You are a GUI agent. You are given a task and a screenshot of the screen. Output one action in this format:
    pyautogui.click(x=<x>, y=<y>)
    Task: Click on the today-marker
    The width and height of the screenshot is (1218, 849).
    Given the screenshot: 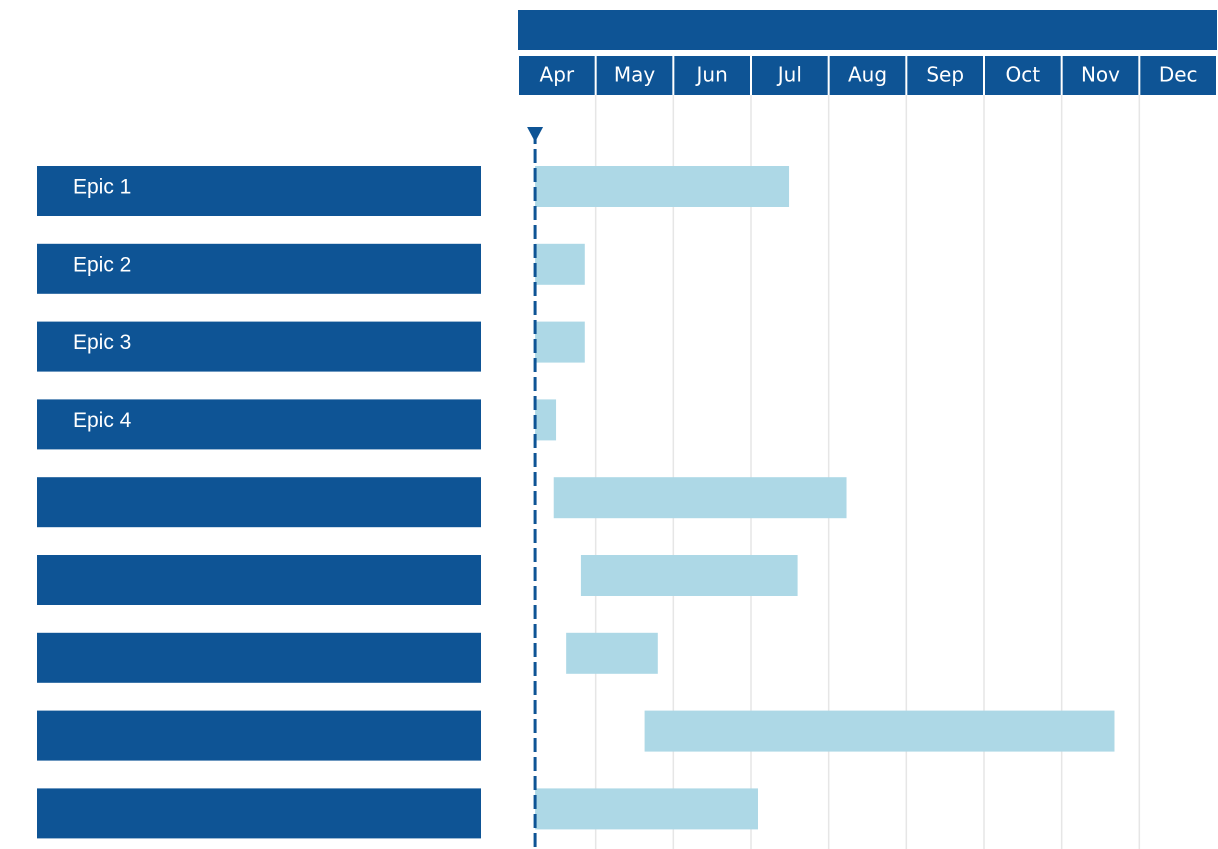 What is the action you would take?
    pyautogui.click(x=535, y=134)
    